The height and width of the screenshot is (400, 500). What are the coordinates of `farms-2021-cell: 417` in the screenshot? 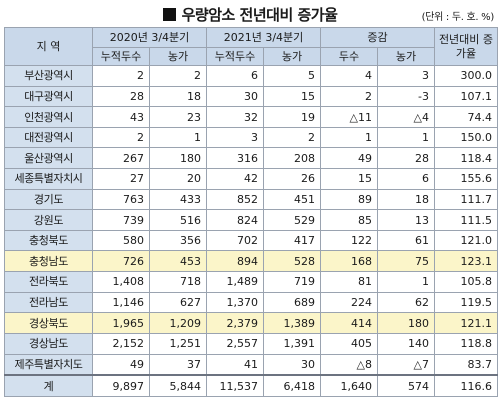 It's located at (292, 240).